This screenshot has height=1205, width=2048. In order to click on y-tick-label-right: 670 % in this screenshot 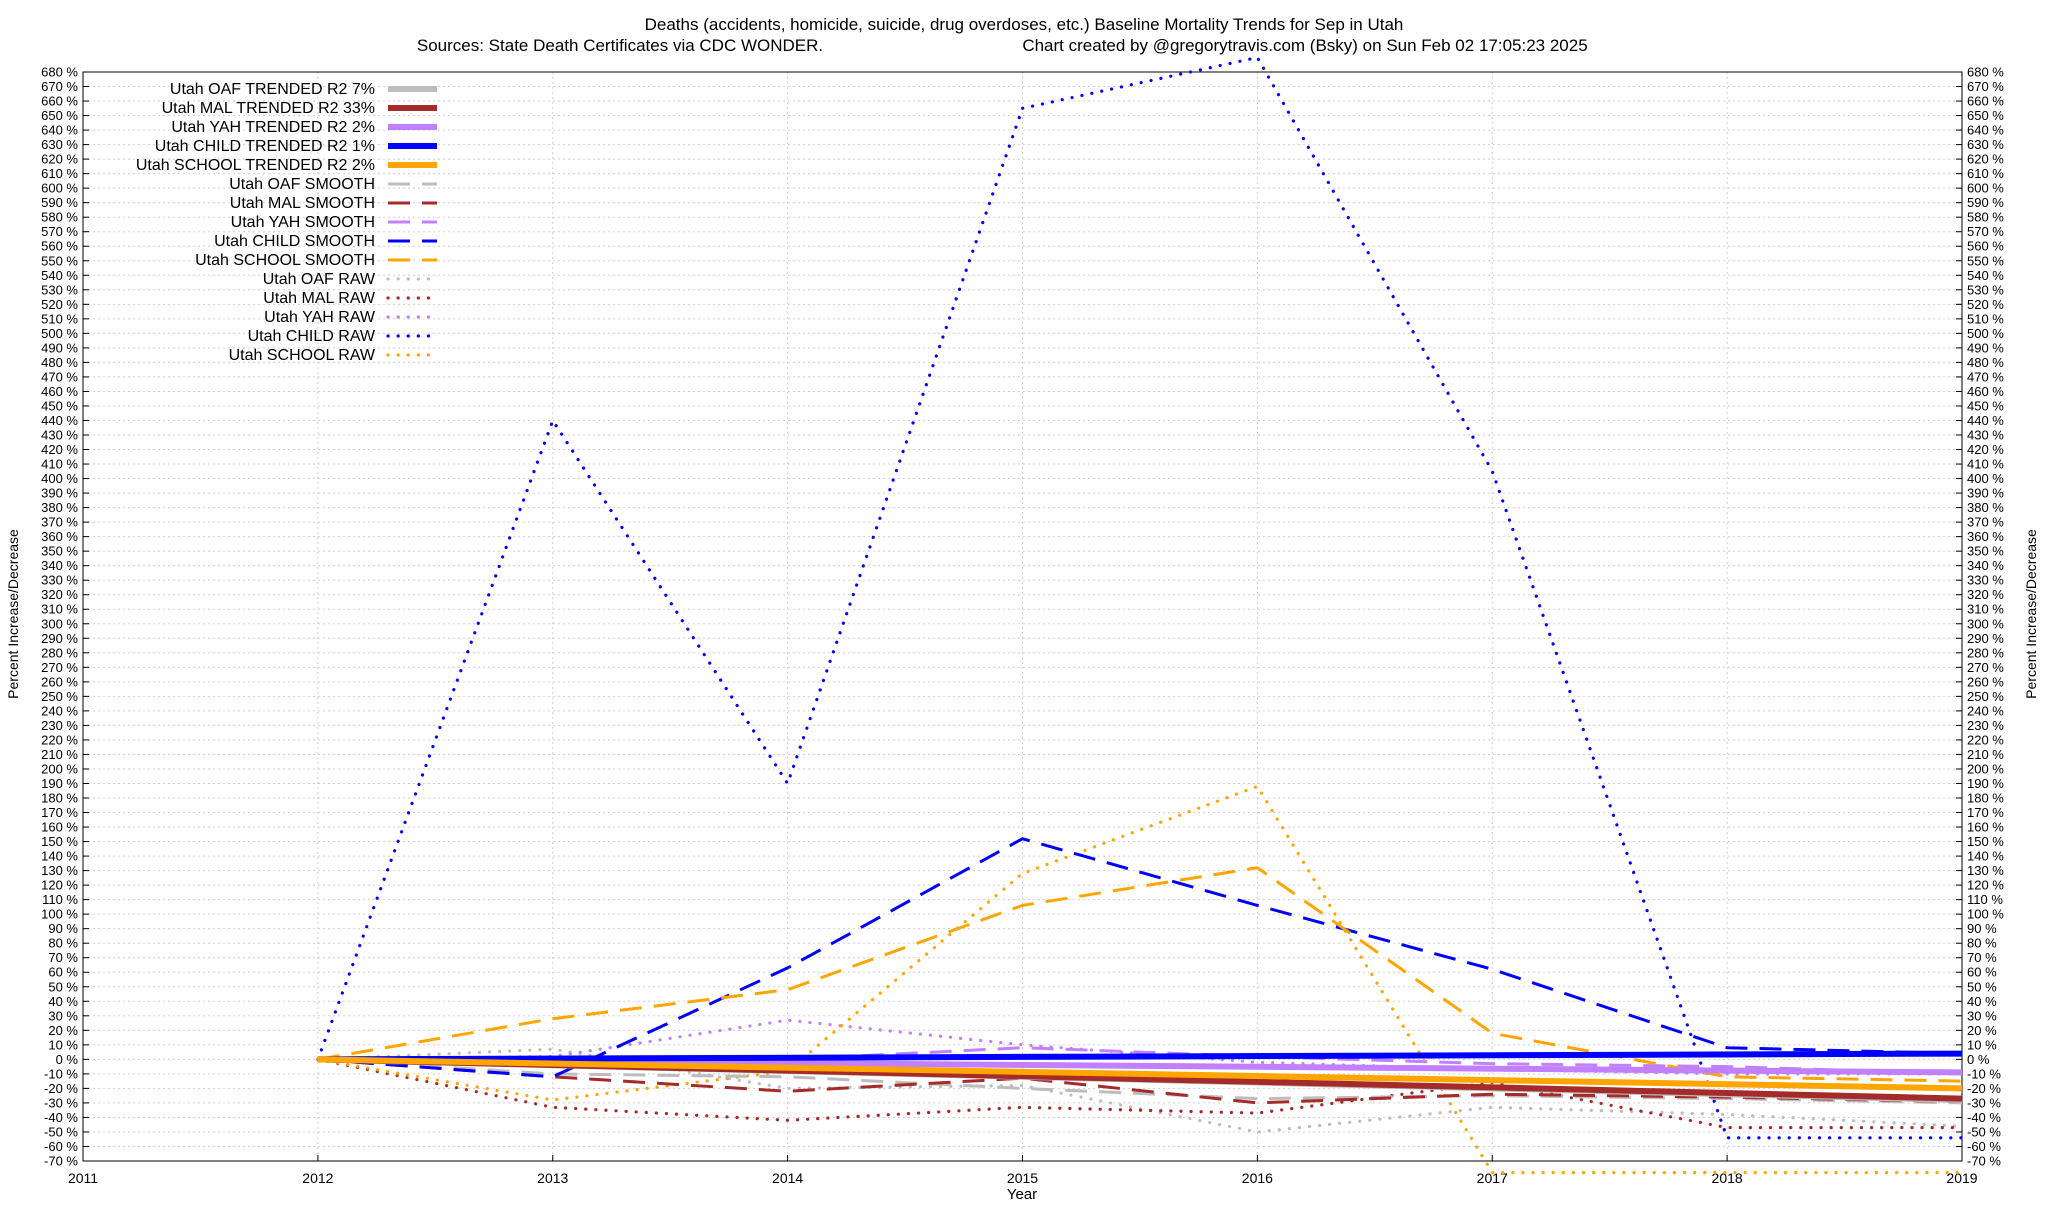, I will do `click(1985, 86)`.